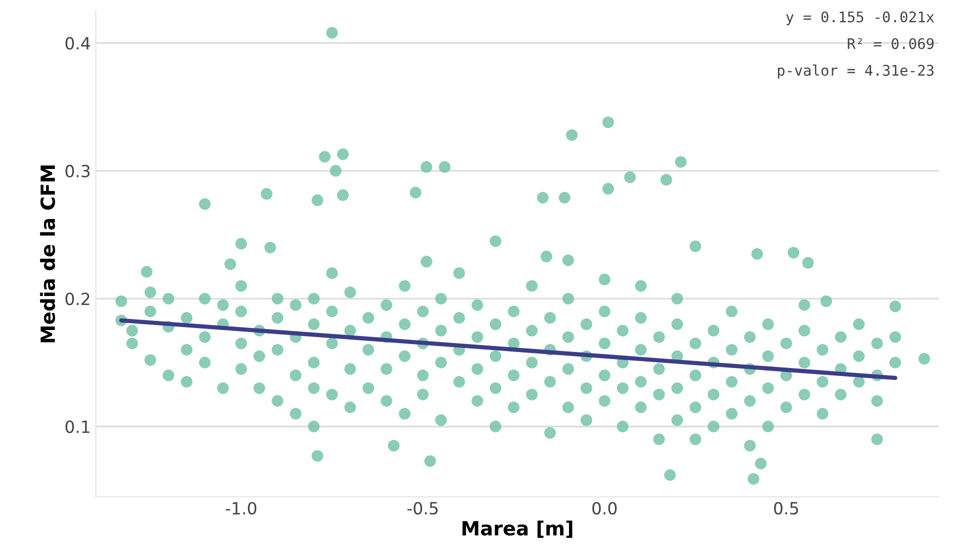  I want to click on annotation: R² = 0.069, so click(891, 44).